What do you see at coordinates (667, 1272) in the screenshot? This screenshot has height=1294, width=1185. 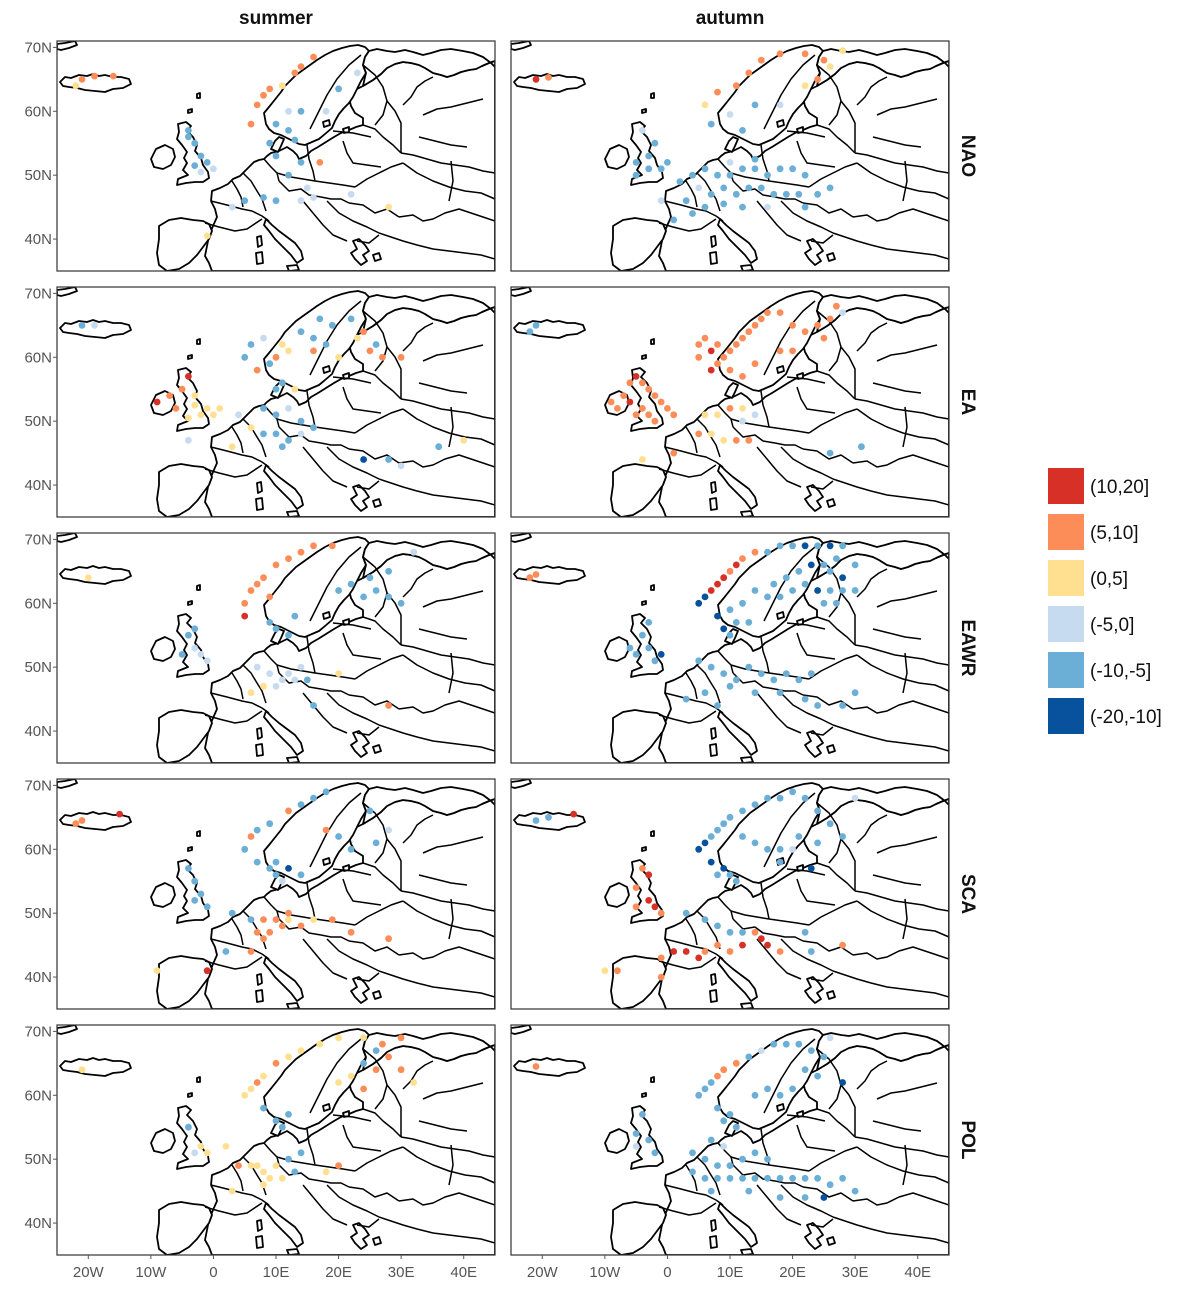 I see `x-tick-label: 0` at bounding box center [667, 1272].